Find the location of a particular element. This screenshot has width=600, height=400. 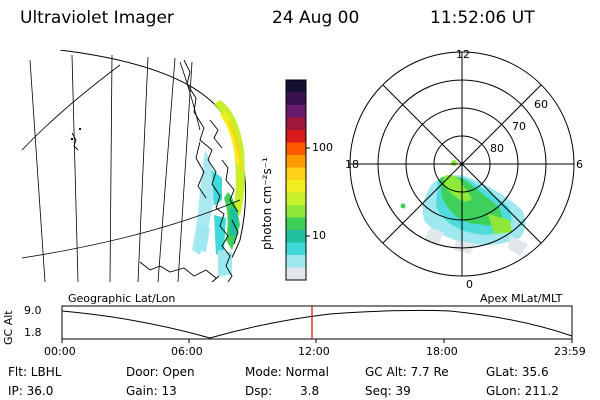

date-label: 24 Aug 00 is located at coordinates (316, 18).